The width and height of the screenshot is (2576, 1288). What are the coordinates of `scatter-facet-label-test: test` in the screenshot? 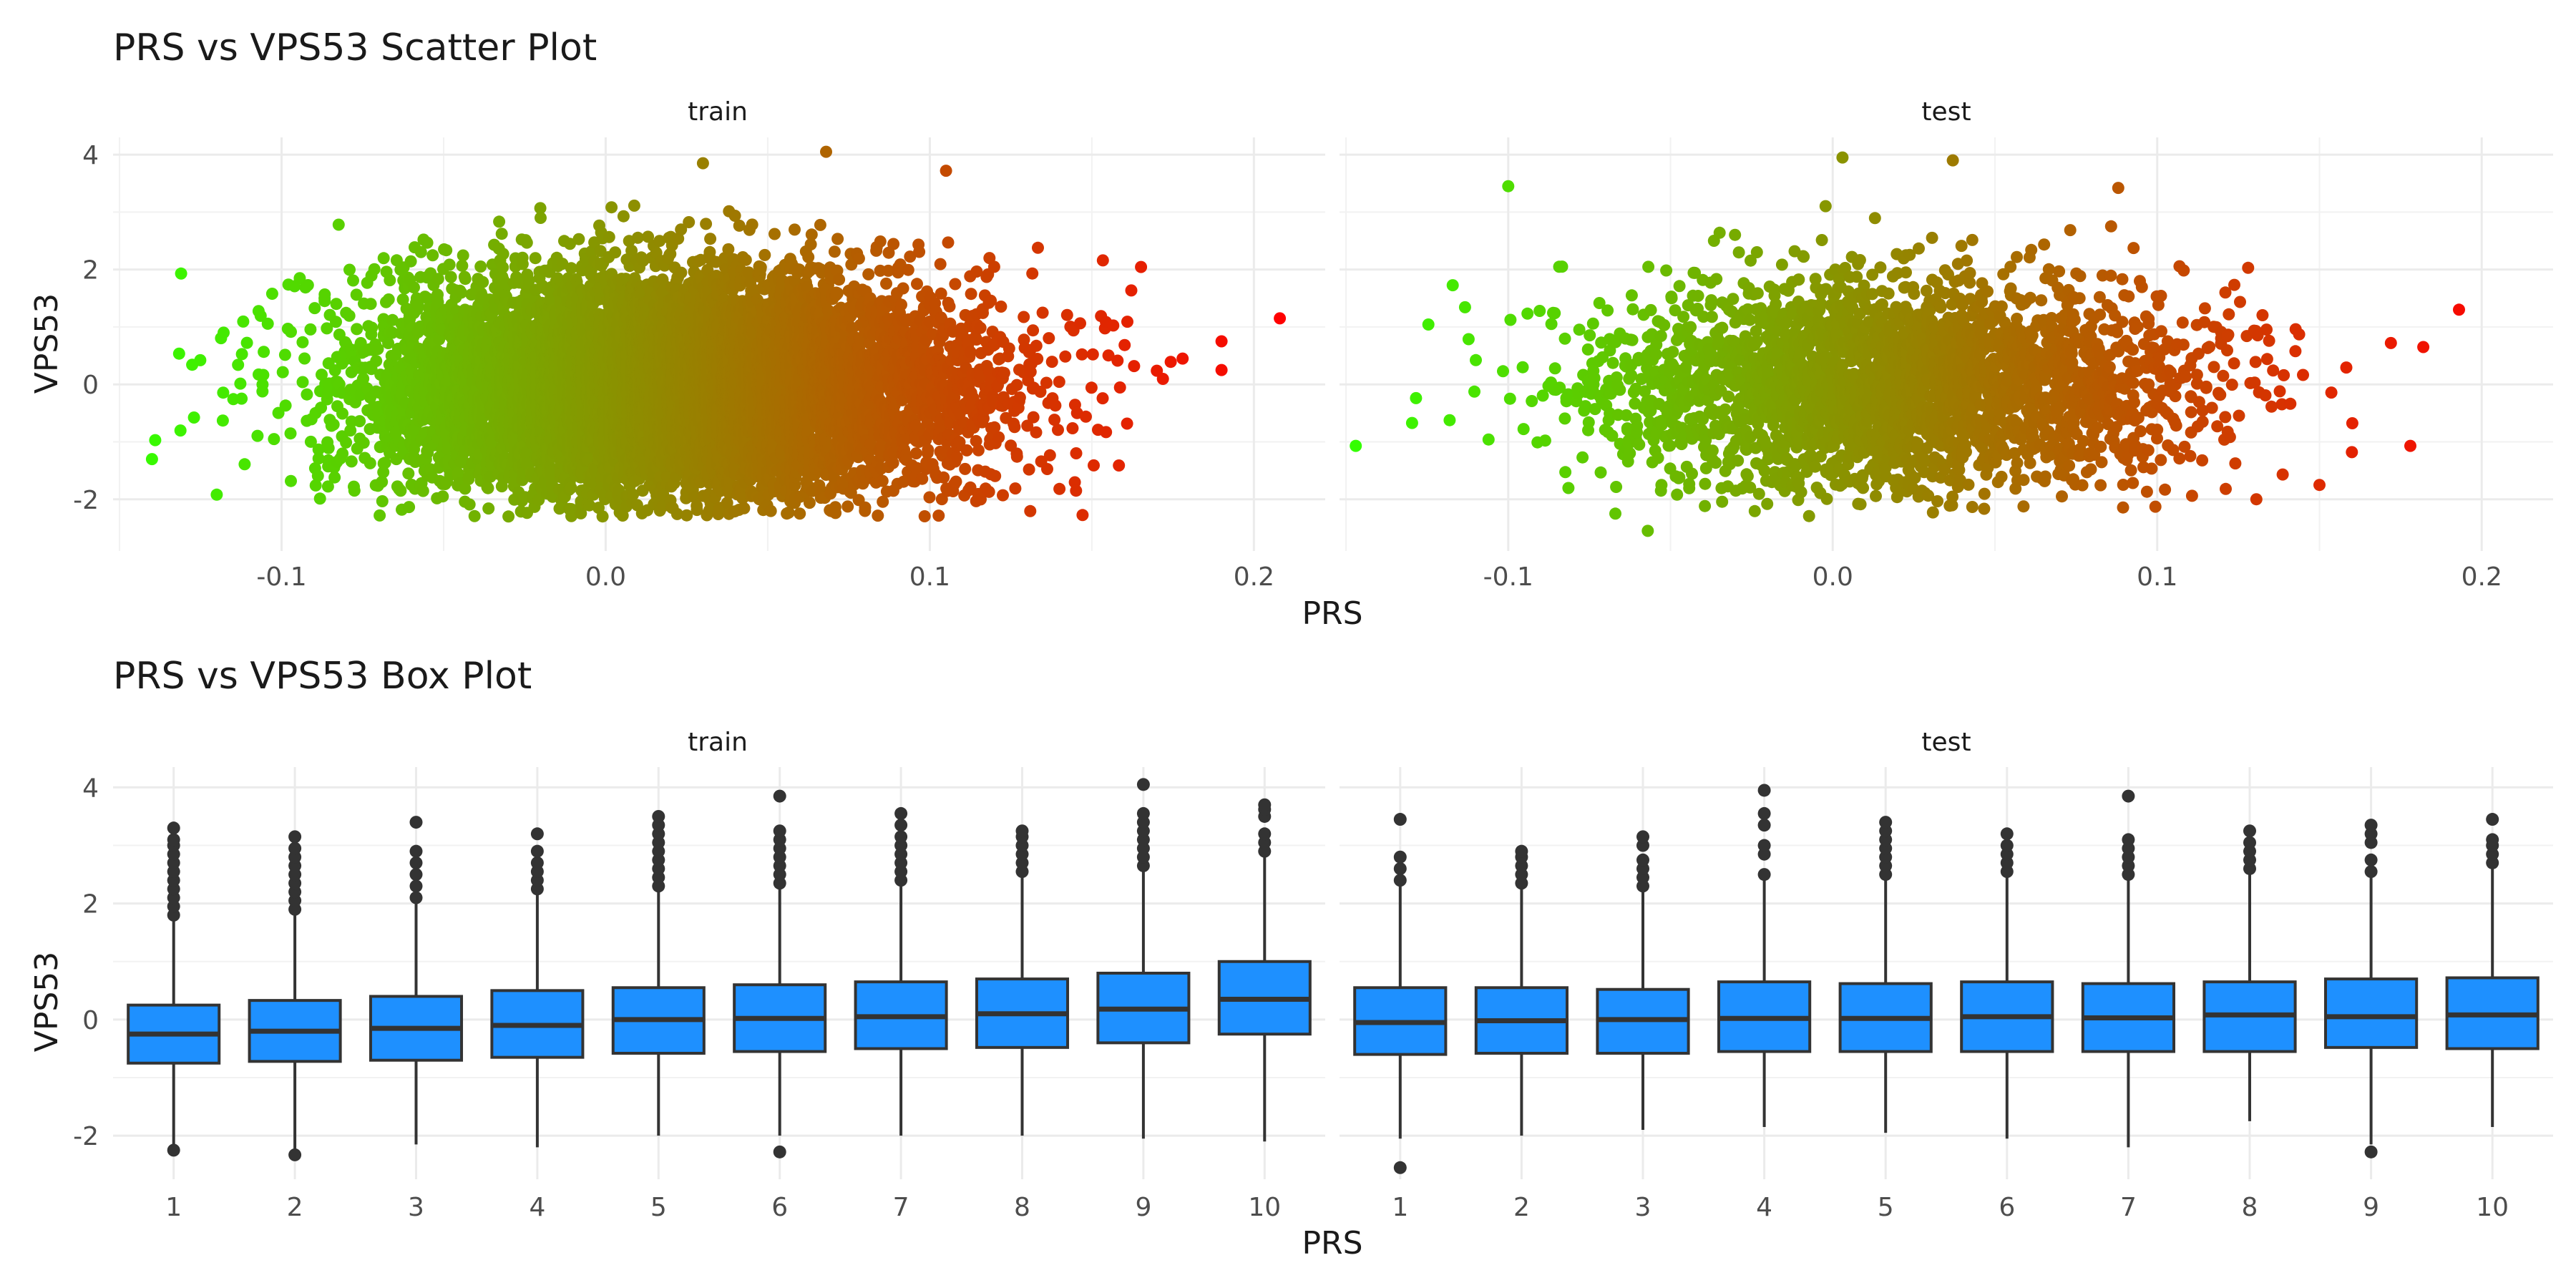 It's located at (1946, 112).